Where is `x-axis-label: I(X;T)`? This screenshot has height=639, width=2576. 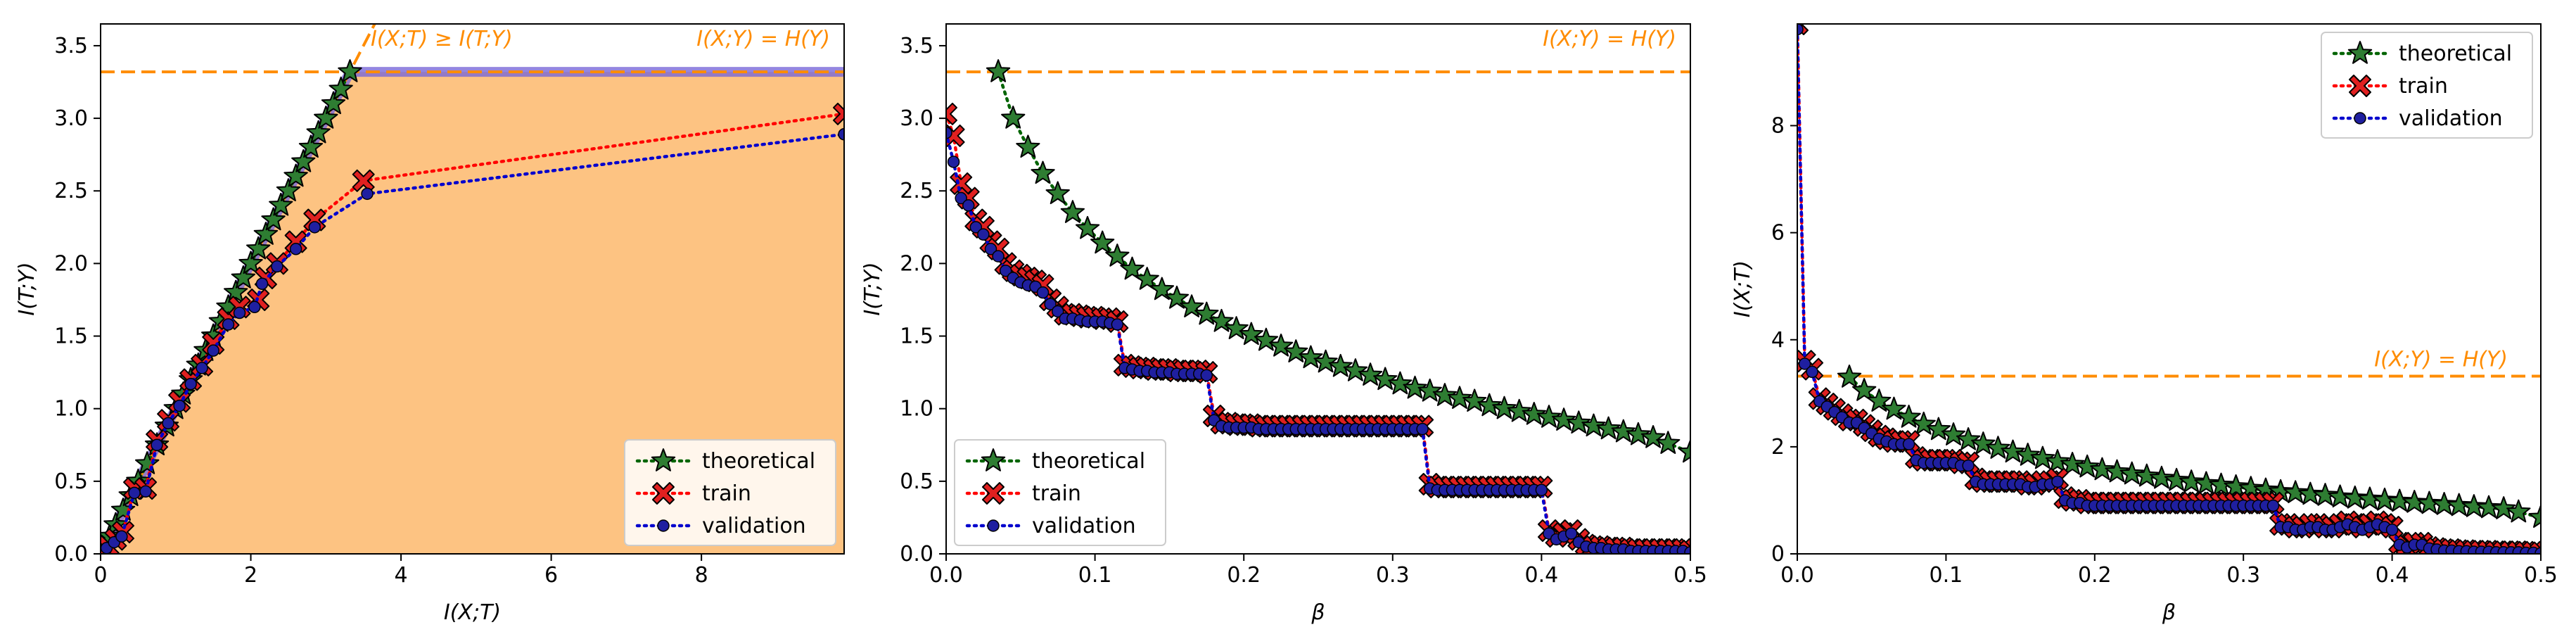 x-axis-label: I(X;T) is located at coordinates (472, 612).